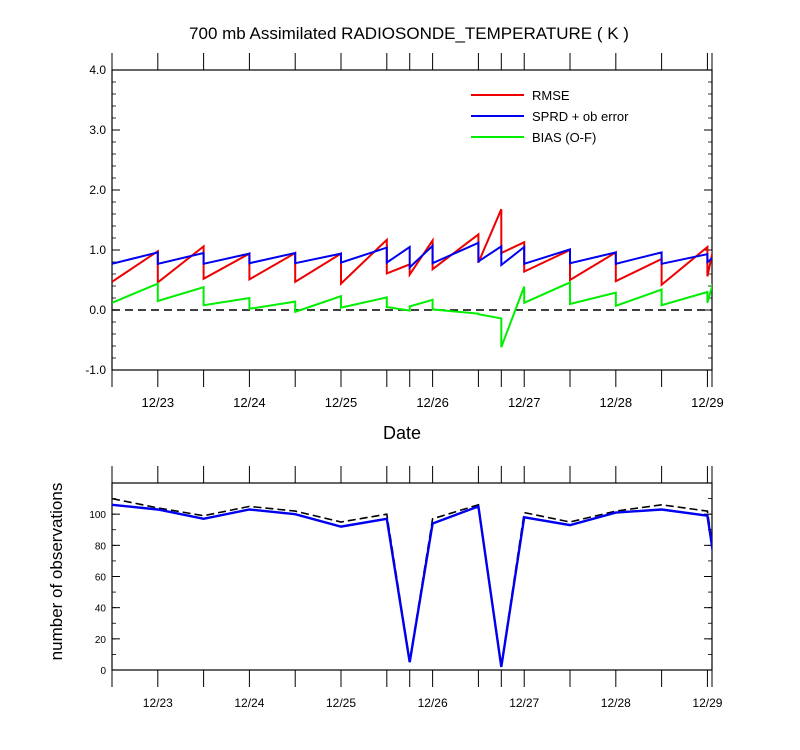 The height and width of the screenshot is (750, 800). I want to click on legend: RMSE SPRD + ob error BIAS (O-F), so click(550, 116).